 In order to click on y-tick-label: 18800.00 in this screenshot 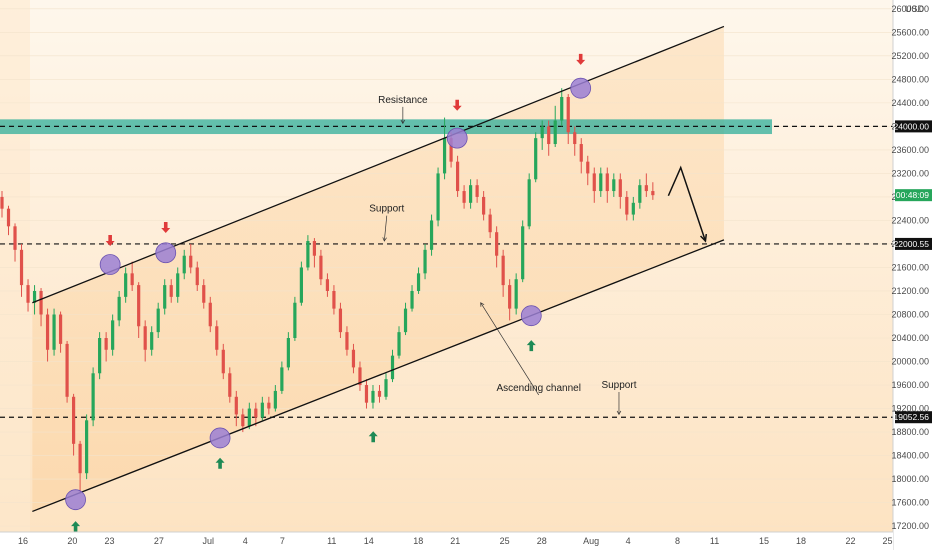, I will do `click(910, 432)`.